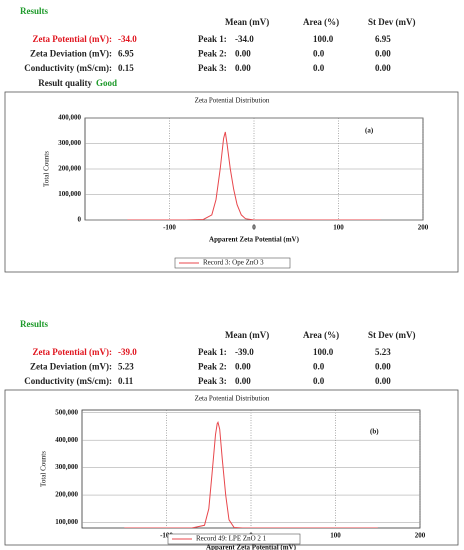 Image resolution: width=464 pixels, height=550 pixels. Describe the element at coordinates (65, 83) in the screenshot. I see `quality-label: Result quality` at that location.